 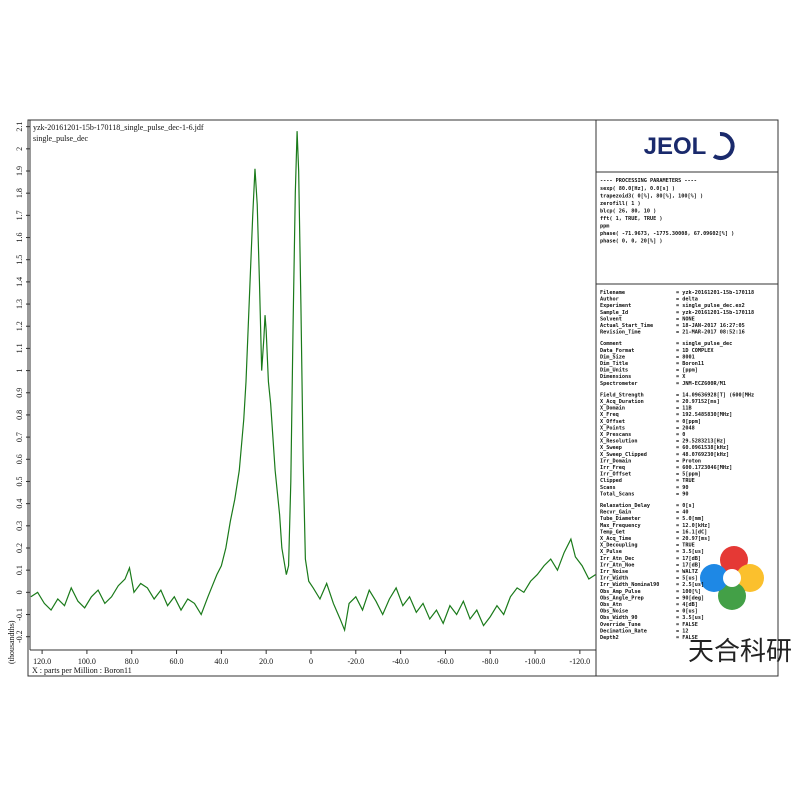 What do you see at coordinates (740, 652) in the screenshot?
I see `watermark: 天合科研` at bounding box center [740, 652].